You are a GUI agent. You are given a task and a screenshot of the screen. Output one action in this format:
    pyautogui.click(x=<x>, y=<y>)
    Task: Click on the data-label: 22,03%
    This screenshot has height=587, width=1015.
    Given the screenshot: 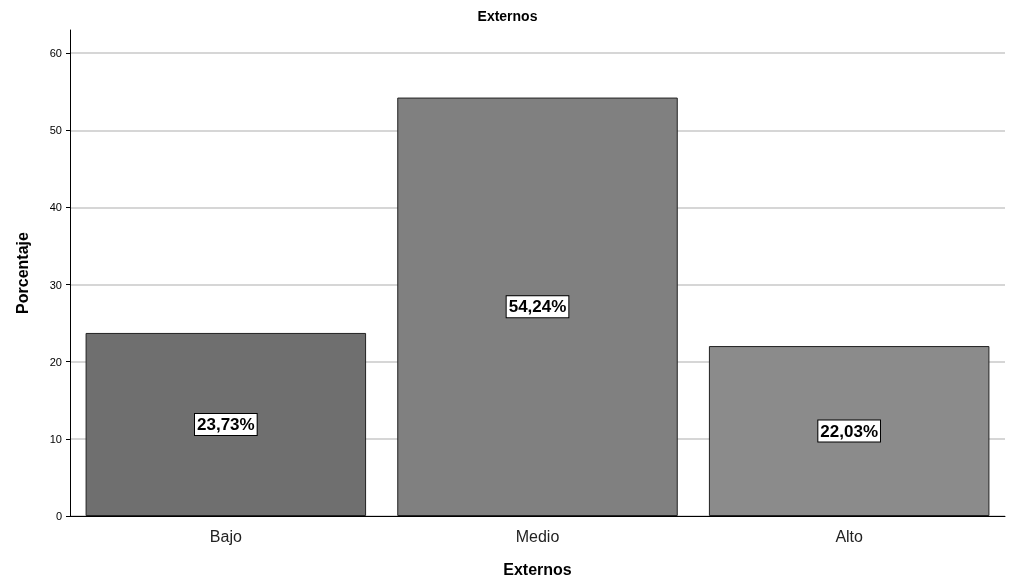 What is the action you would take?
    pyautogui.click(x=849, y=431)
    